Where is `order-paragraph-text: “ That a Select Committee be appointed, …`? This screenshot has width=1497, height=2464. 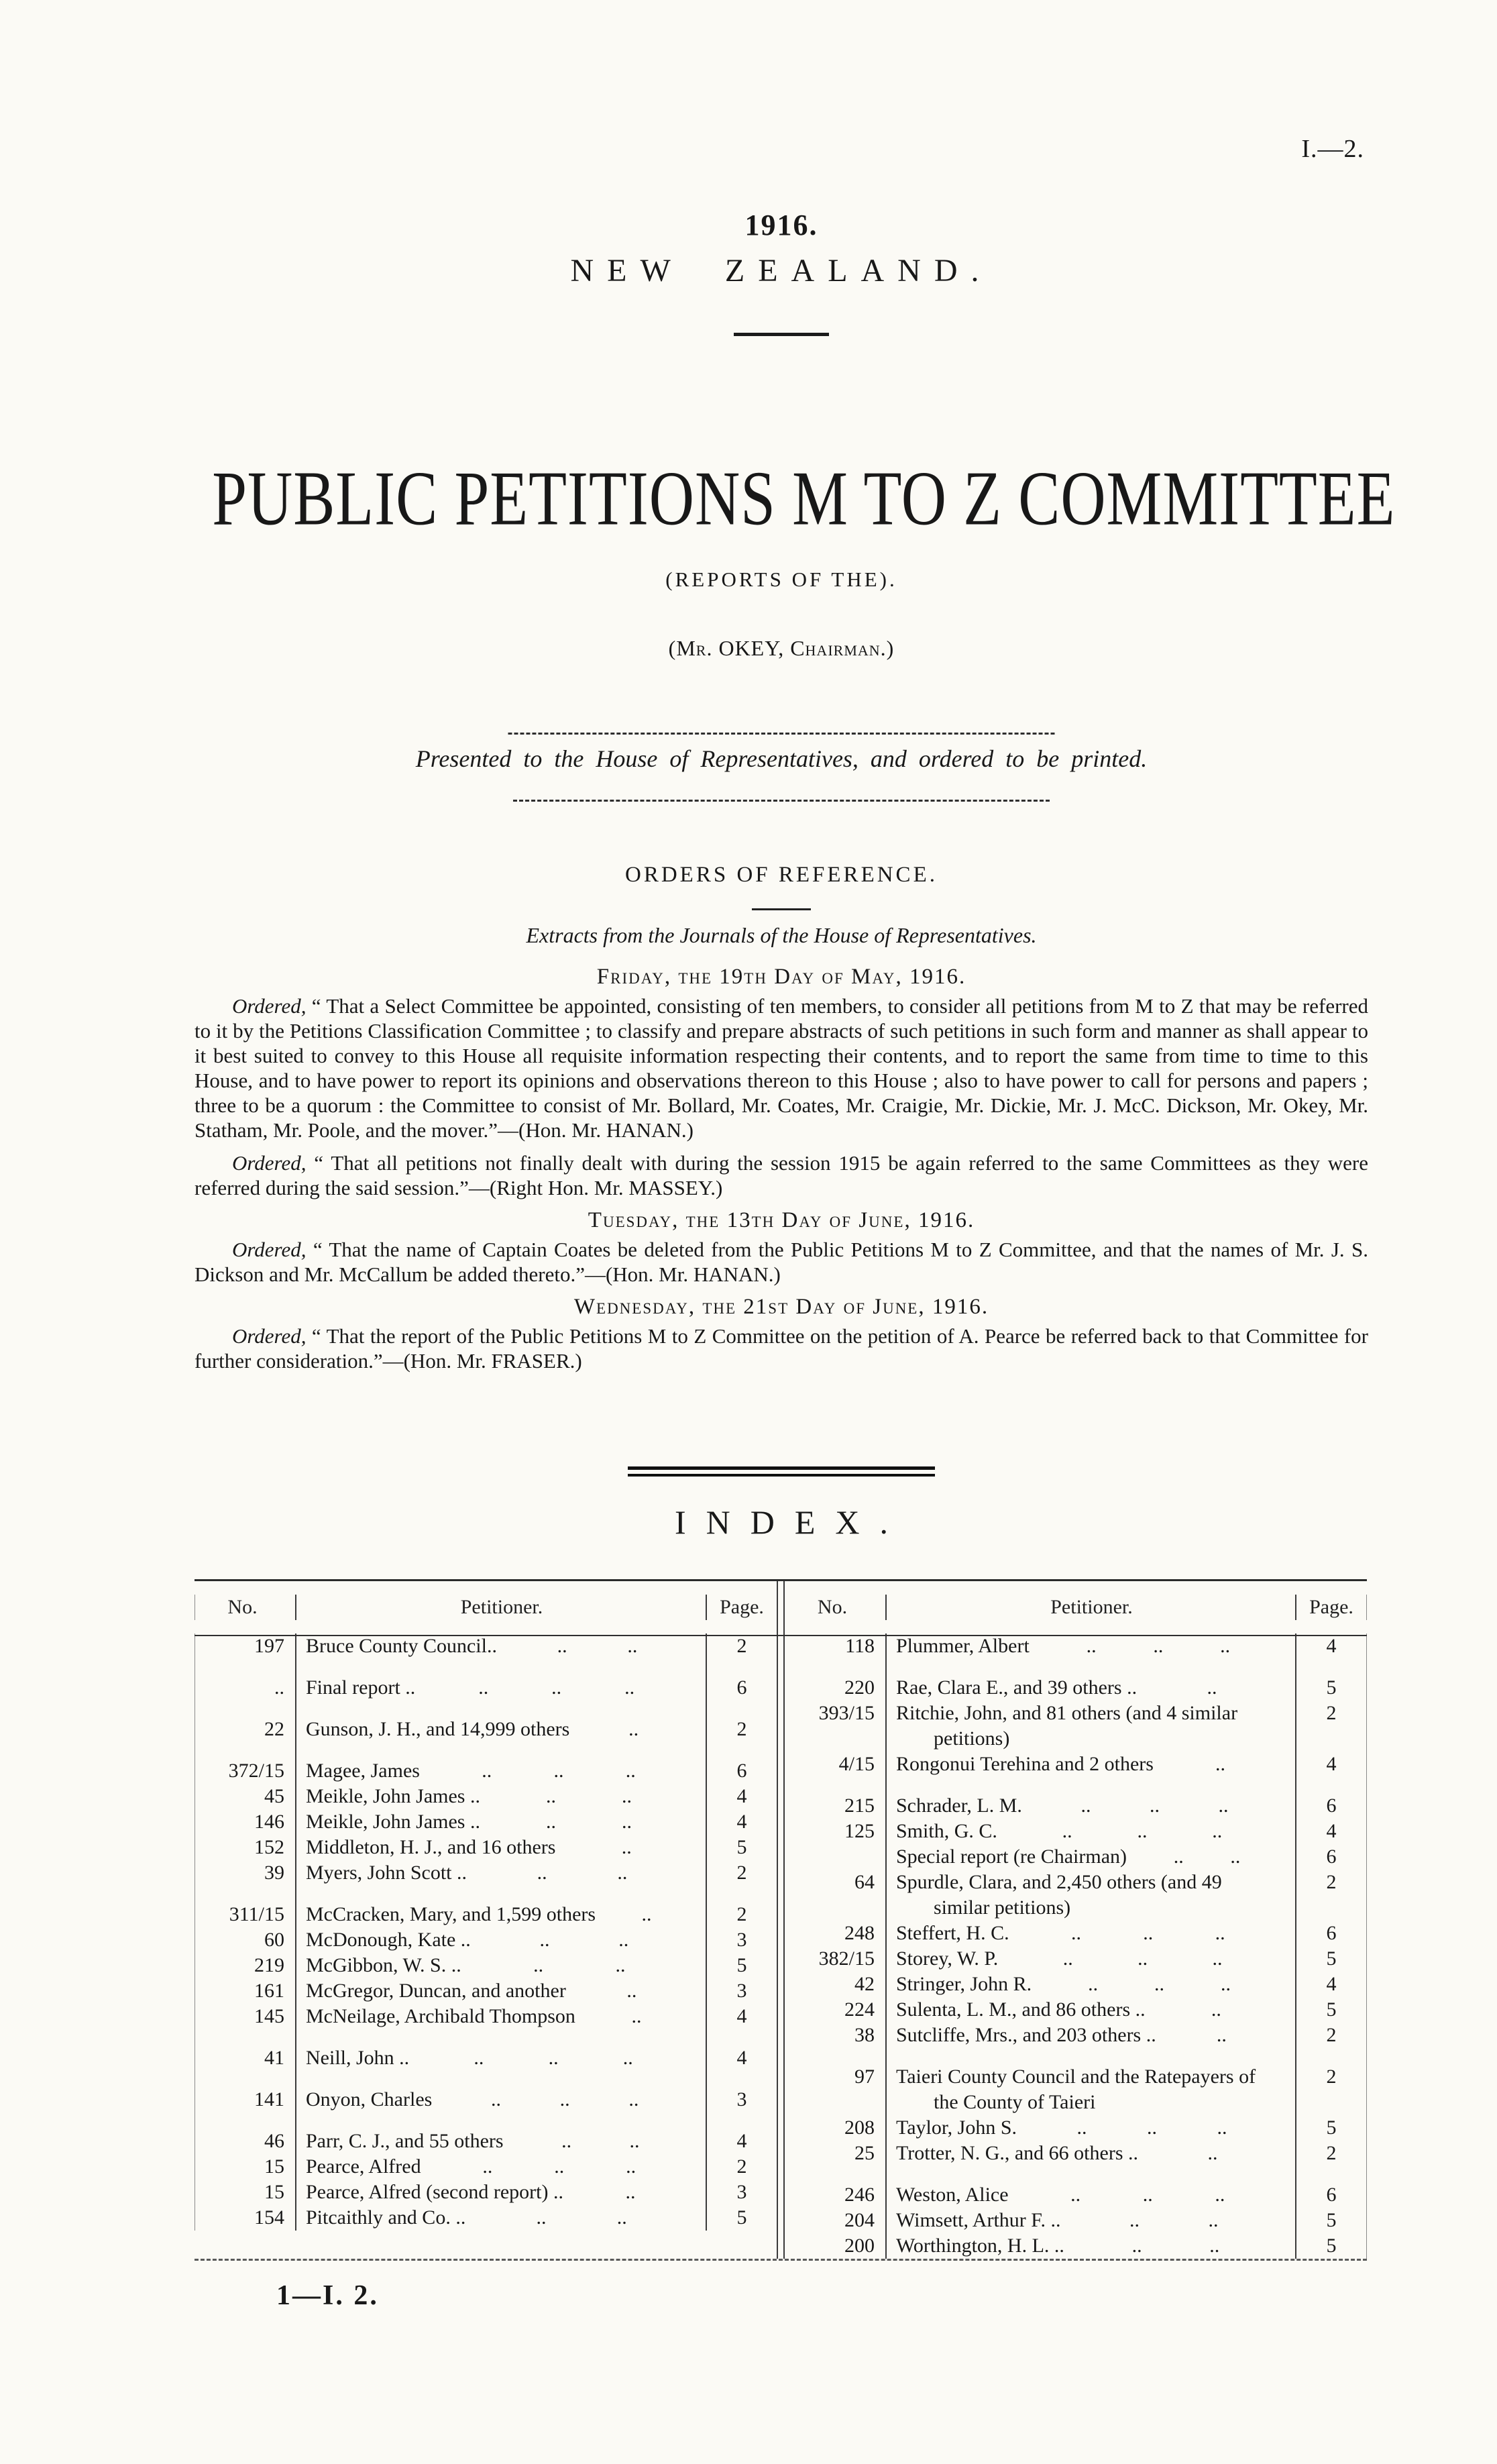
order-paragraph-text: “ That a Select Committee be appointed, … is located at coordinates (781, 1068).